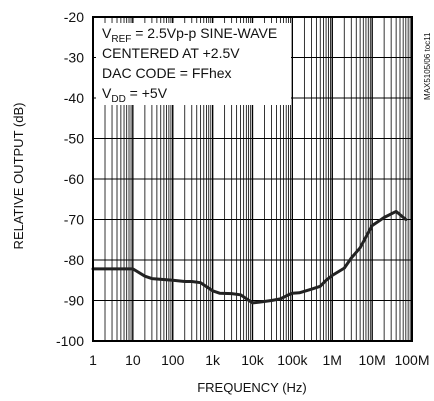 This screenshot has height=401, width=434. I want to click on annotation-line-4: VDD = +5V, so click(135, 95).